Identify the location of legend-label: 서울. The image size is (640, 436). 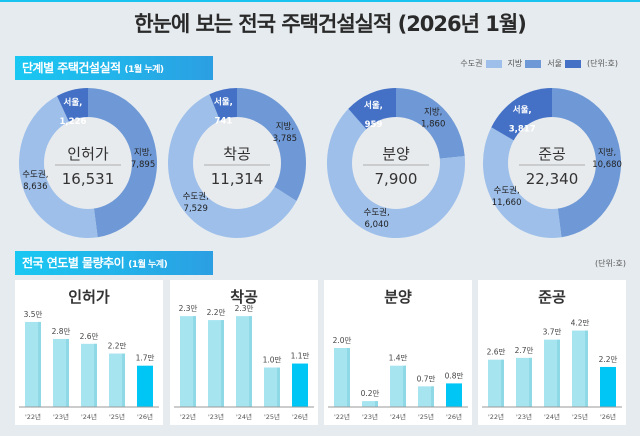
(554, 63).